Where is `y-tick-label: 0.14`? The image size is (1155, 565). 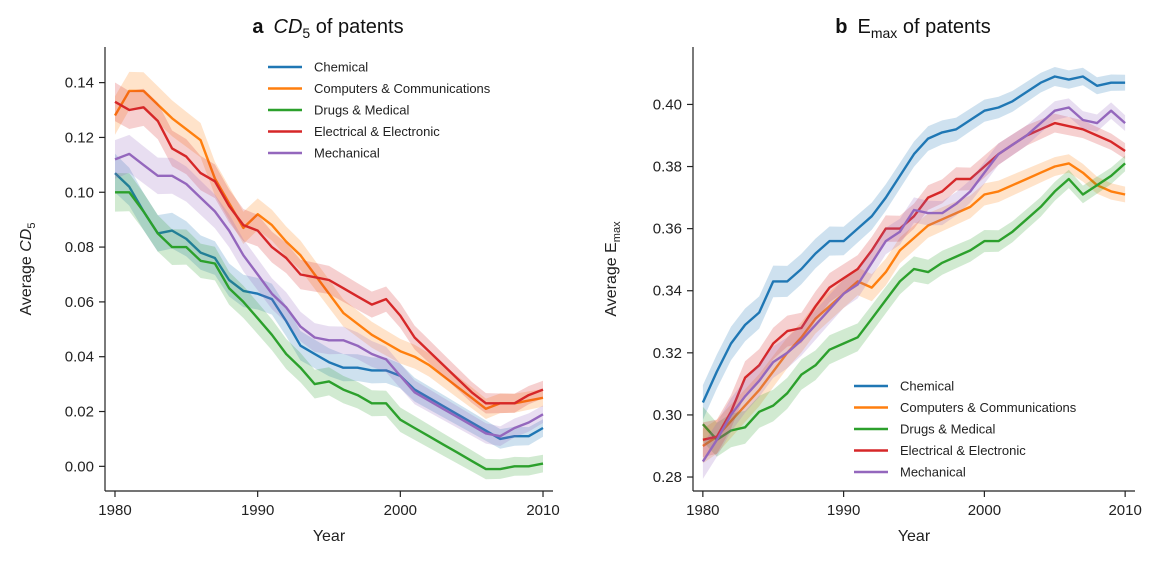
y-tick-label: 0.14 is located at coordinates (79, 83).